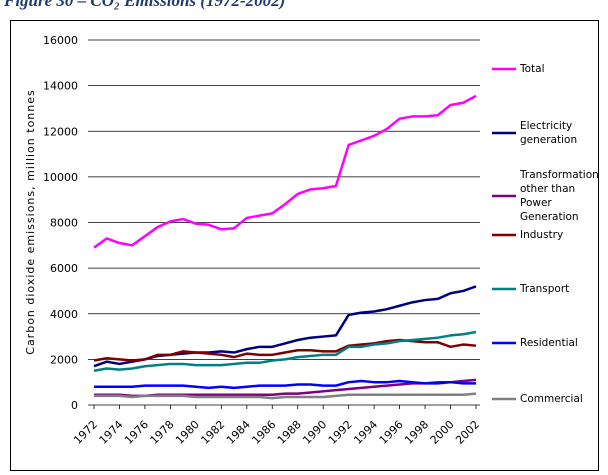 The image size is (608, 475). I want to click on x-tick-label: 1982, so click(212, 432).